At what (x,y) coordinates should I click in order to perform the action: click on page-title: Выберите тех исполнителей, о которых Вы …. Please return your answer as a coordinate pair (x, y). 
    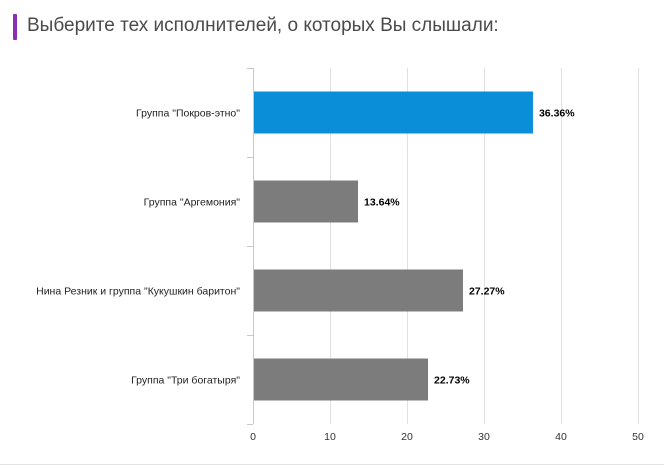
    Looking at the image, I should click on (263, 25).